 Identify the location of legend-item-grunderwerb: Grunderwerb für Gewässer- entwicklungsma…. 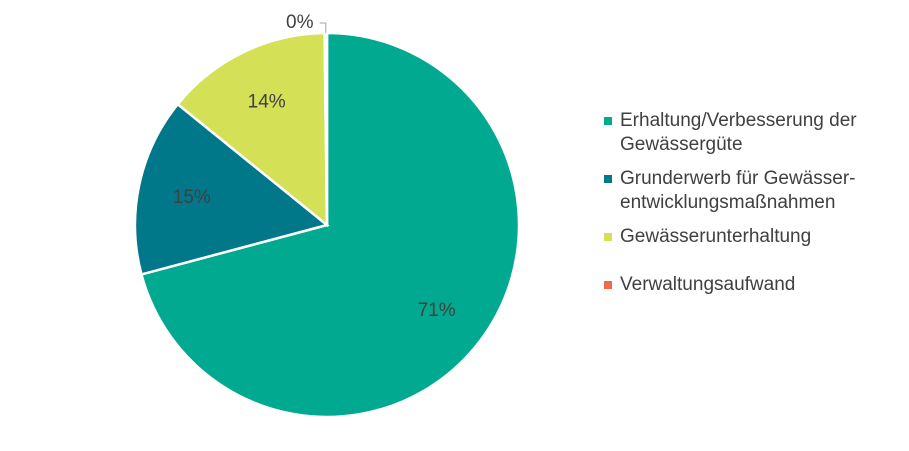
(752, 191).